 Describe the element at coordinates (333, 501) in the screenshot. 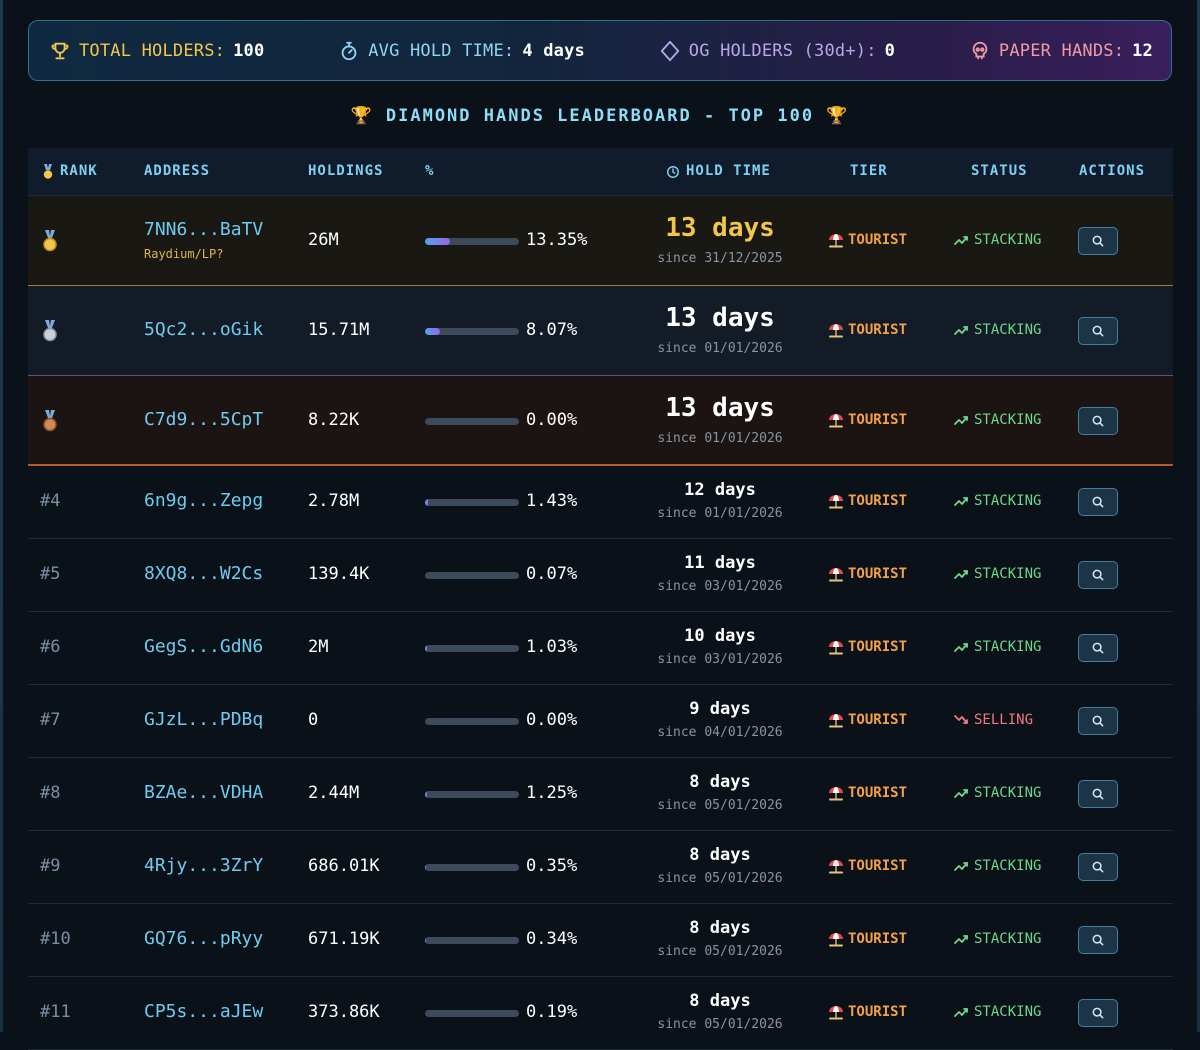

I see `holdings-value: 2.78M` at that location.